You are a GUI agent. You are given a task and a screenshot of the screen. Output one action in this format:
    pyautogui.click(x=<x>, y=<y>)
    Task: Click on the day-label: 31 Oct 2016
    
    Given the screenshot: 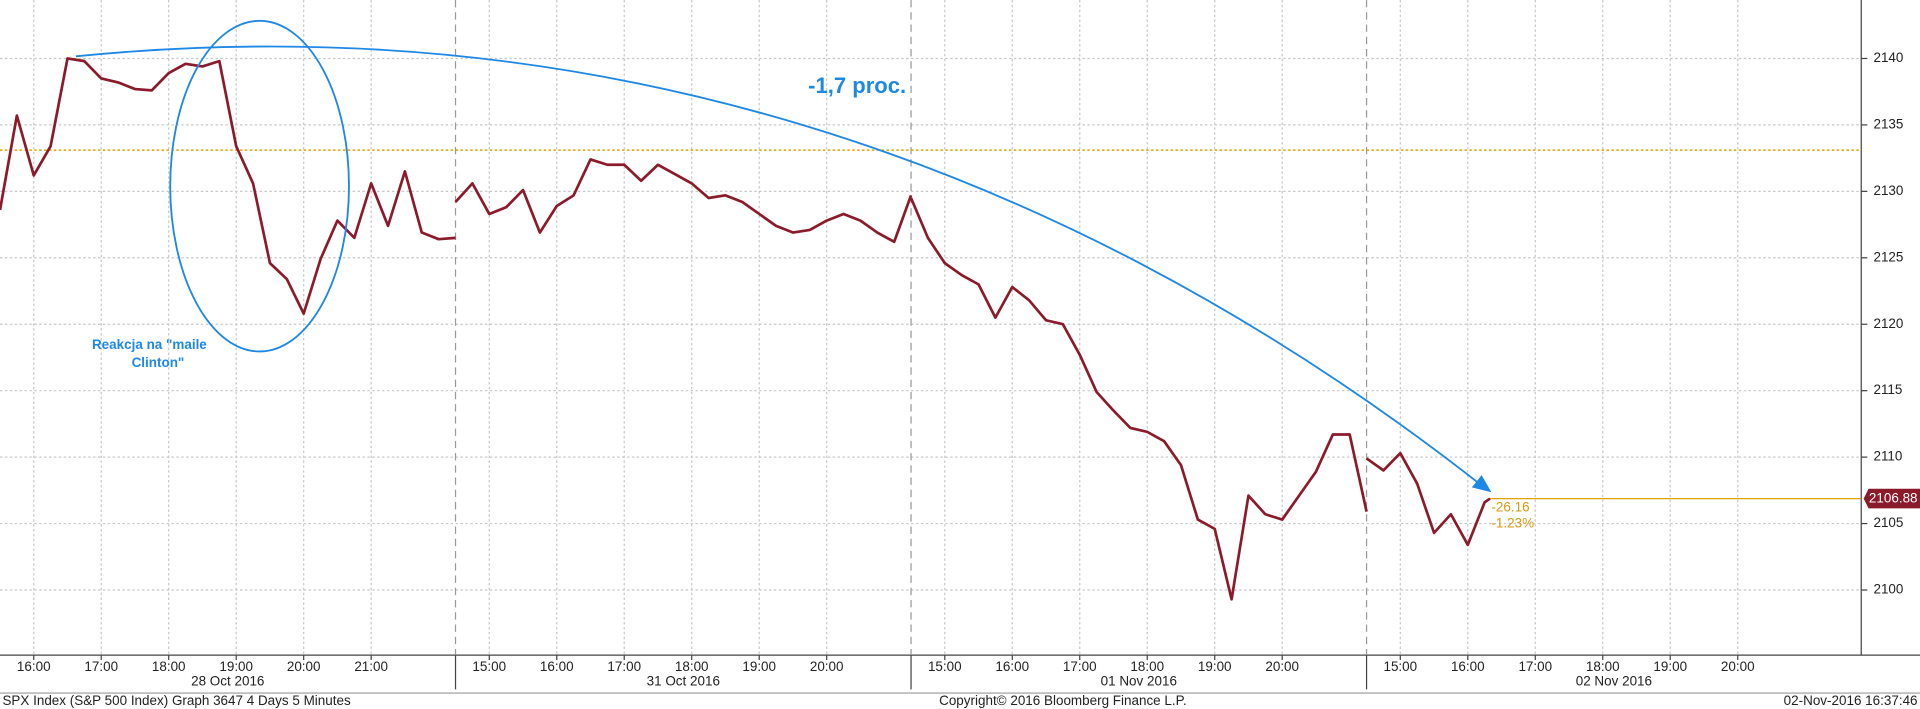 What is the action you would take?
    pyautogui.click(x=683, y=681)
    